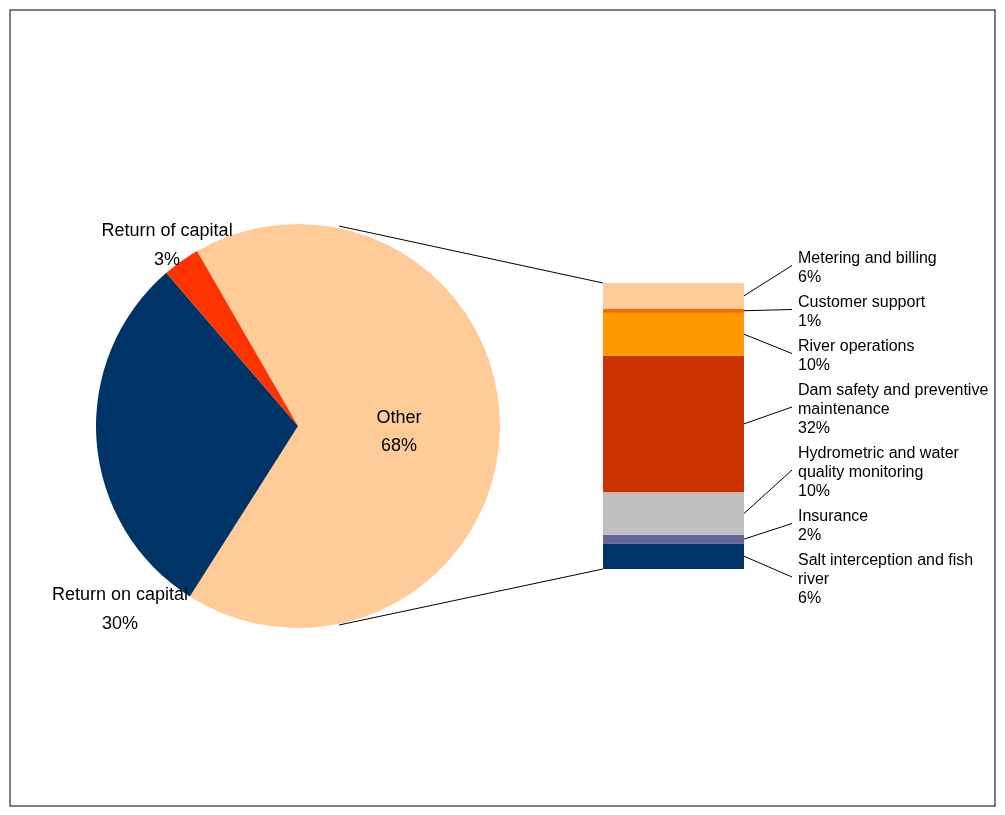 The width and height of the screenshot is (1005, 815). I want to click on slice-label: Return of capital, so click(167, 230).